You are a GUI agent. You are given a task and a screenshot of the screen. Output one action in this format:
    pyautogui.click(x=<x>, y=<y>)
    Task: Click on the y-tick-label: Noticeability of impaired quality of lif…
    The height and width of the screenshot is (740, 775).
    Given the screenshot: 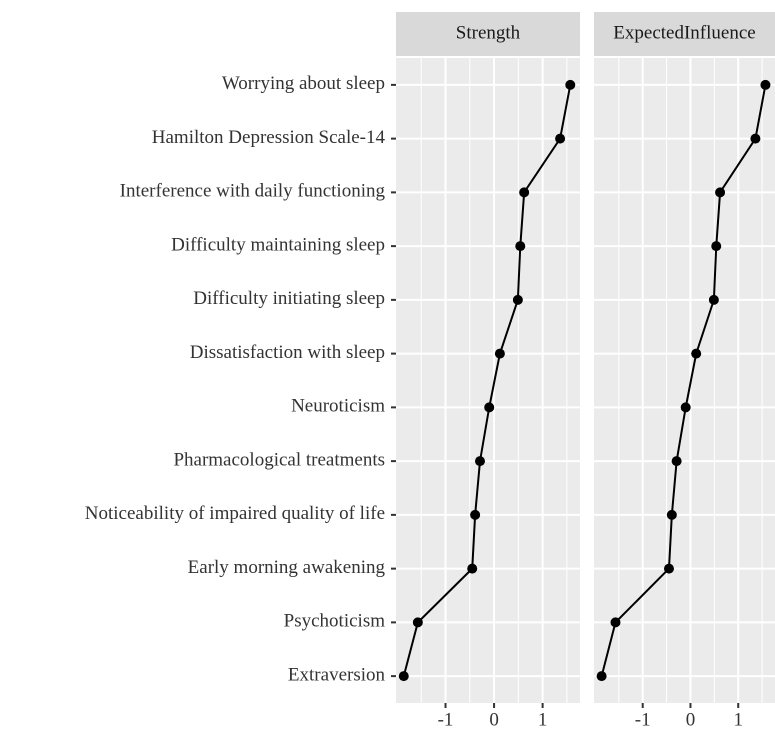 What is the action you would take?
    pyautogui.click(x=235, y=513)
    